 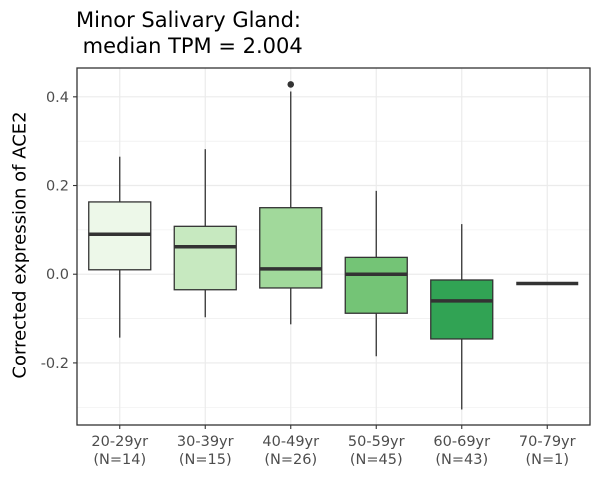 What do you see at coordinates (376, 285) in the screenshot?
I see `box-50-59yr` at bounding box center [376, 285].